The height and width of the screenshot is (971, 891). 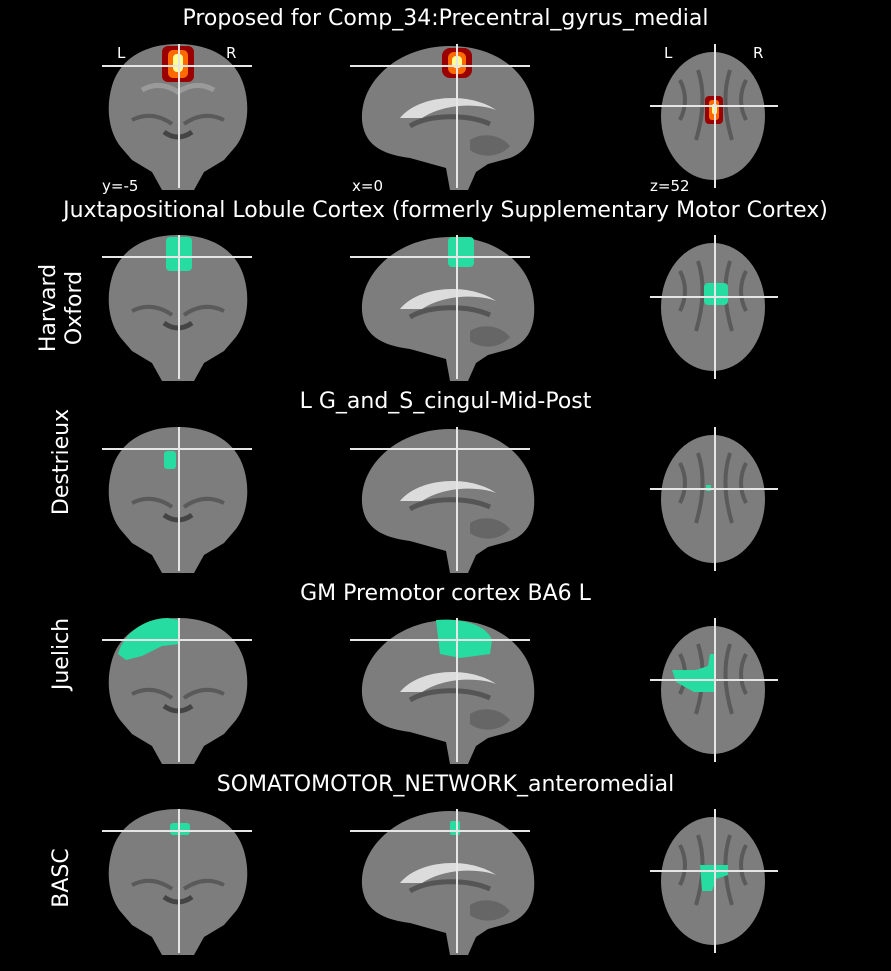 I want to click on axial-view-proposed, so click(x=715, y=115).